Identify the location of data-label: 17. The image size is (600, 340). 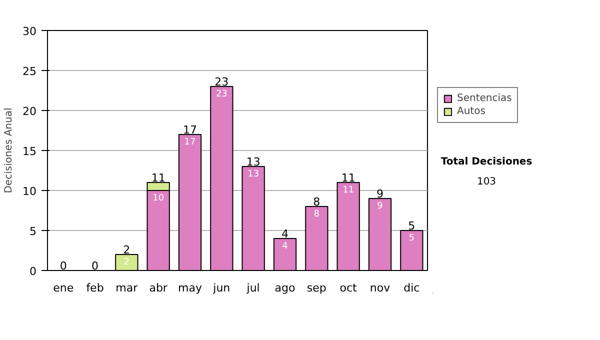
(190, 143).